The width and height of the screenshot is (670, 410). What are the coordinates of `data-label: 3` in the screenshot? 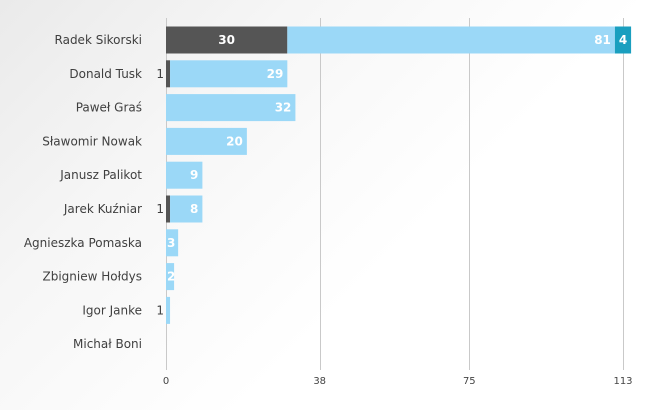 It's located at (171, 243).